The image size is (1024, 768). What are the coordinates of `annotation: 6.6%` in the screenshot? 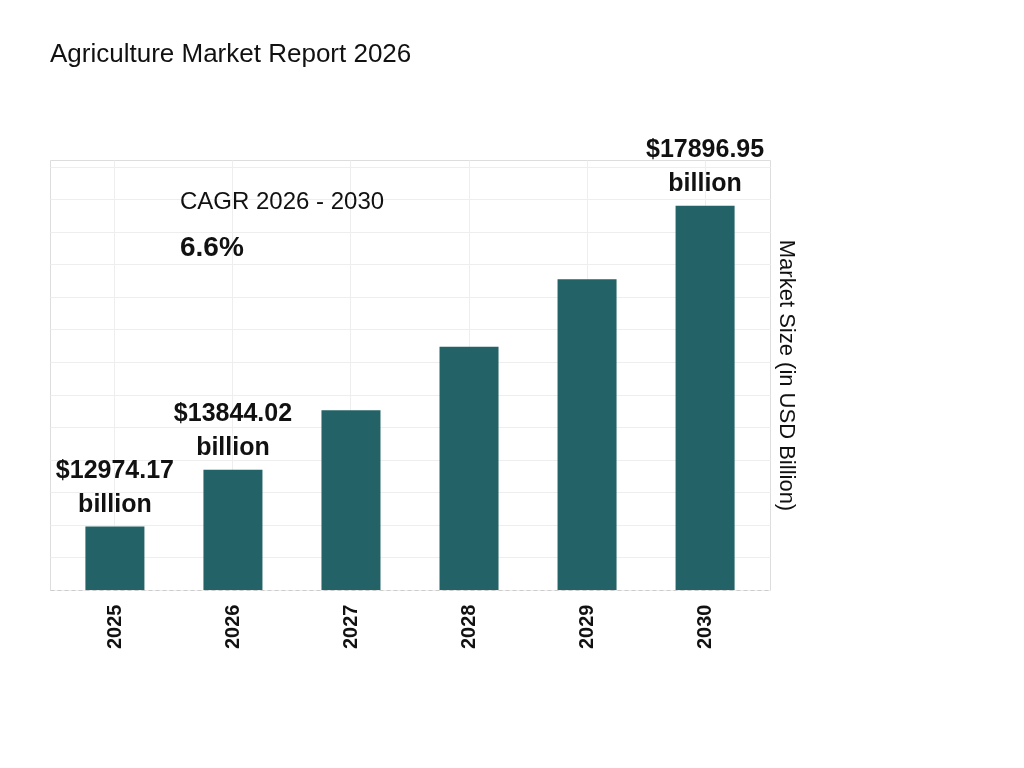 It's located at (212, 246).